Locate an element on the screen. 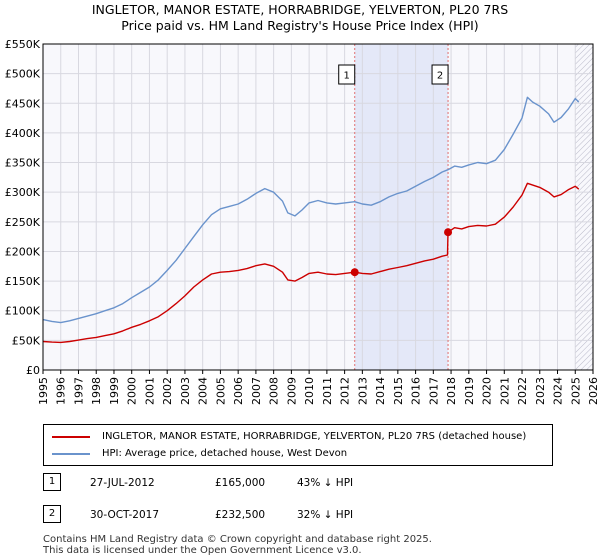  x-tick-label: 1997 is located at coordinates (78, 391).